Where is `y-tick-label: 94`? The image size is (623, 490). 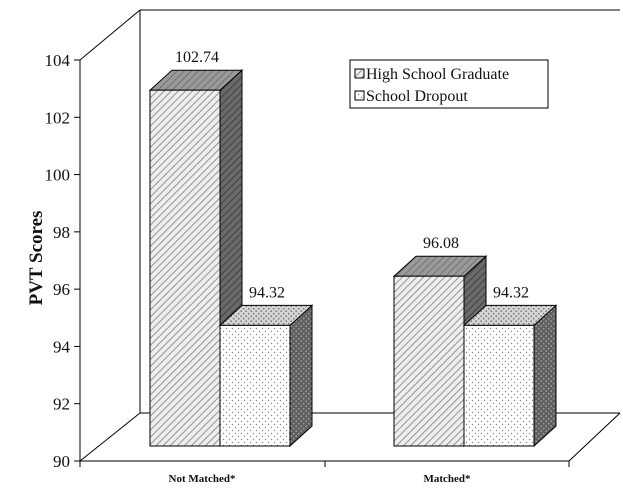
y-tick-label: 94 is located at coordinates (62, 346).